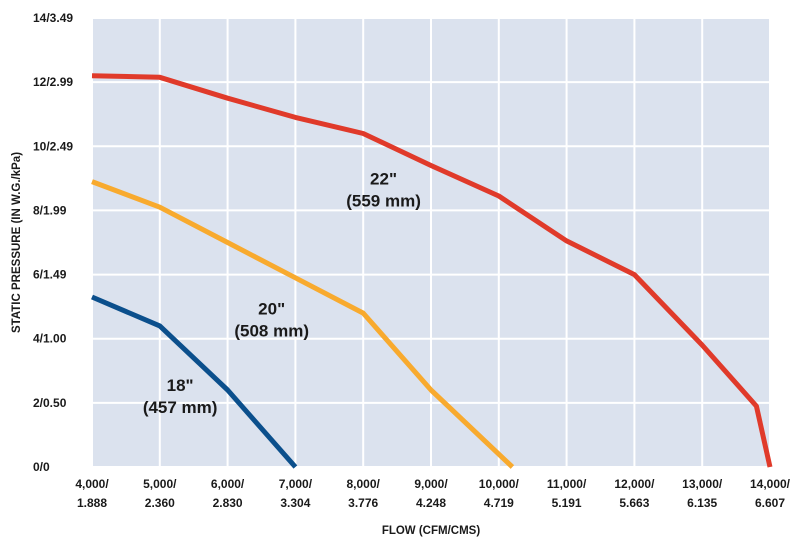 The width and height of the screenshot is (790, 540). What do you see at coordinates (634, 484) in the screenshot?
I see `x-tick-label-line1: 12,000/` at bounding box center [634, 484].